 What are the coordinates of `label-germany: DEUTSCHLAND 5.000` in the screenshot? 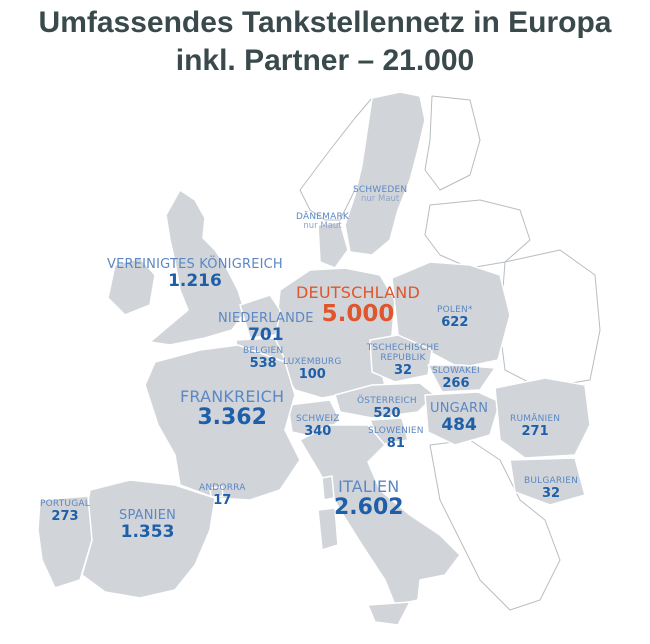 It's located at (358, 305).